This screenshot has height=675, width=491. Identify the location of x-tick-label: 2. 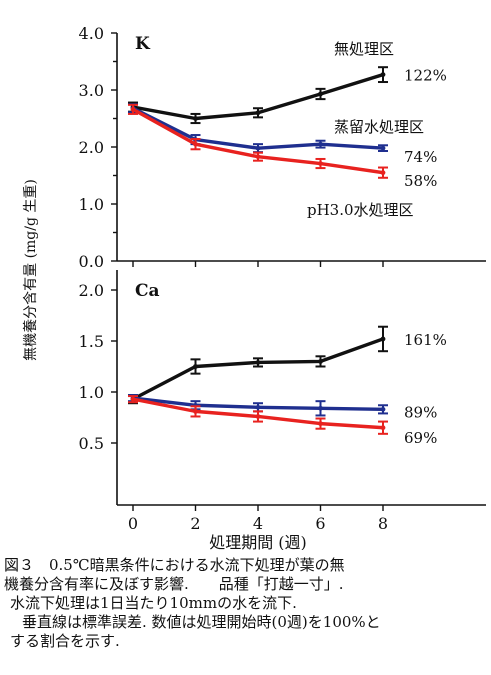
(195, 523).